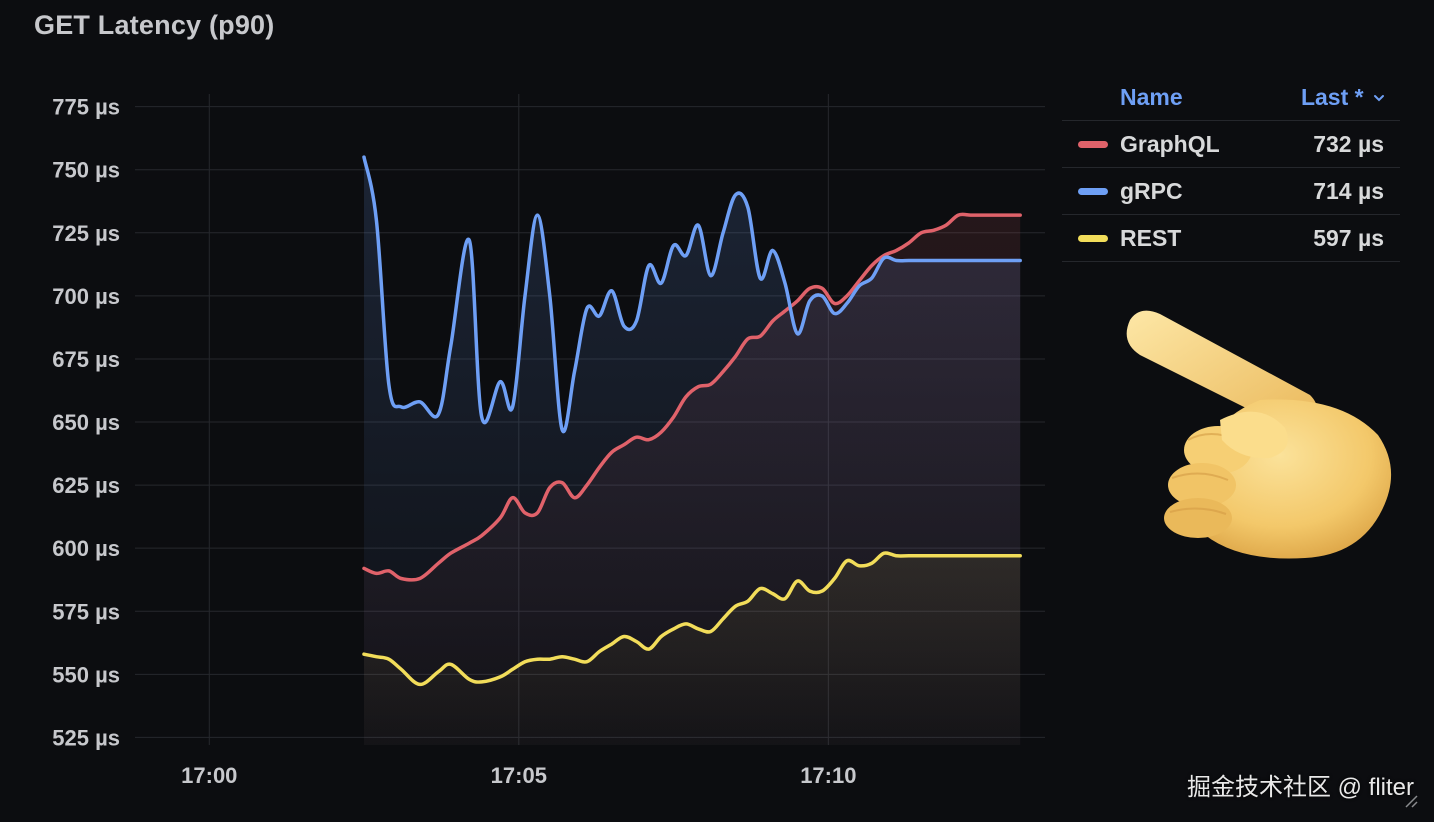  What do you see at coordinates (828, 775) in the screenshot?
I see `x-tick-label: 17:10` at bounding box center [828, 775].